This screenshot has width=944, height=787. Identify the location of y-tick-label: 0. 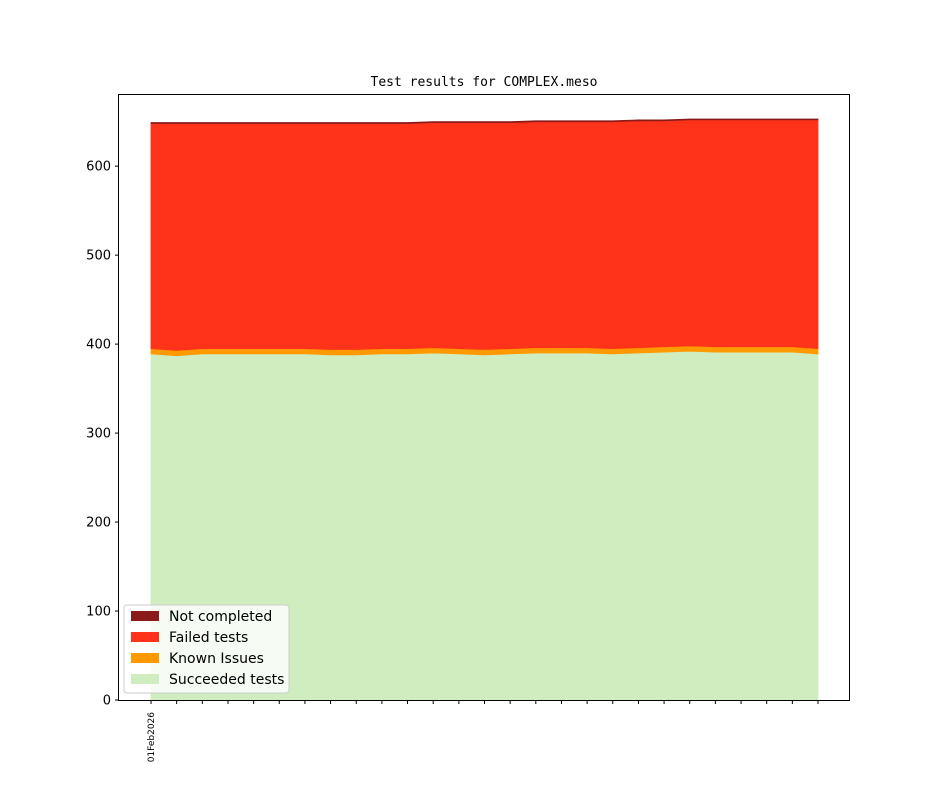
(107, 701).